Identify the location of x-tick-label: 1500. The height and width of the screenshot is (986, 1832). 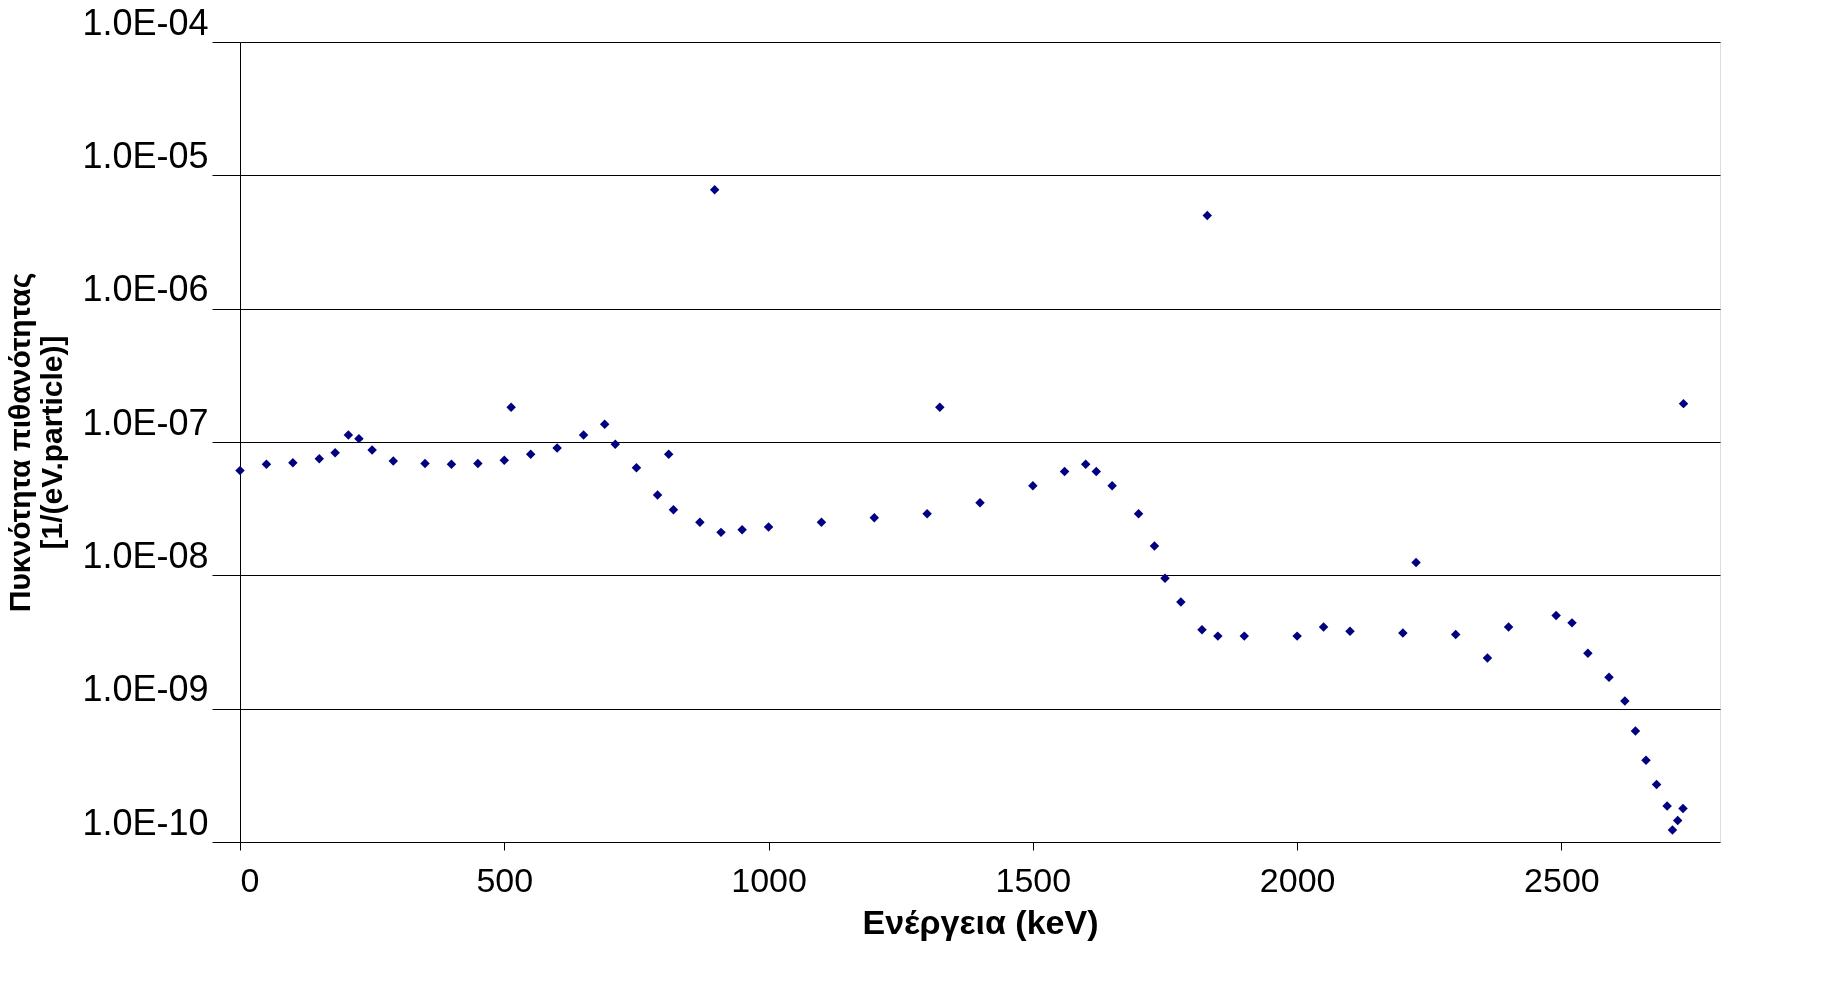
(1033, 879).